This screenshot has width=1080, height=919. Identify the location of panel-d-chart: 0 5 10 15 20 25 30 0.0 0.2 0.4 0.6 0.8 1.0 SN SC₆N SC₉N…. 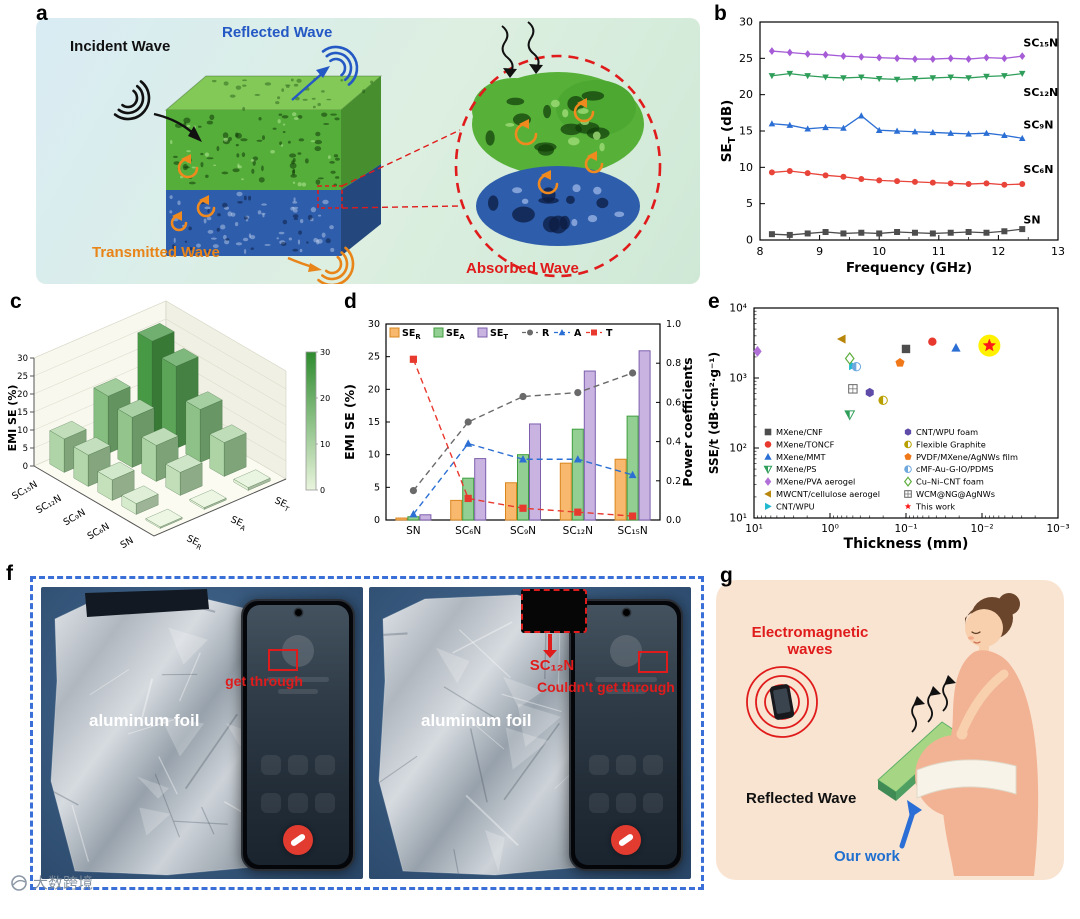
(518, 428).